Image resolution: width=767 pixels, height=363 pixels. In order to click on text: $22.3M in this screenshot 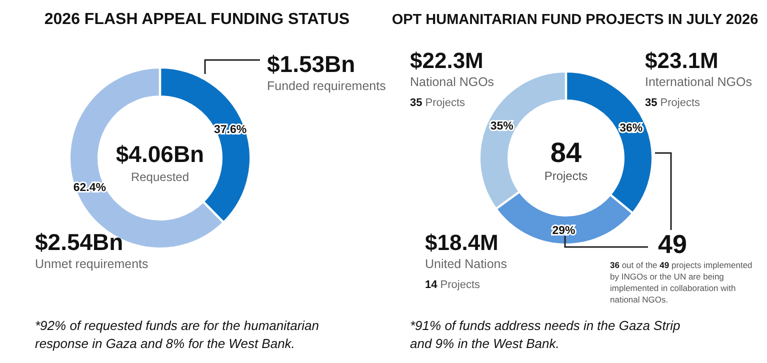, I will do `click(447, 60)`.